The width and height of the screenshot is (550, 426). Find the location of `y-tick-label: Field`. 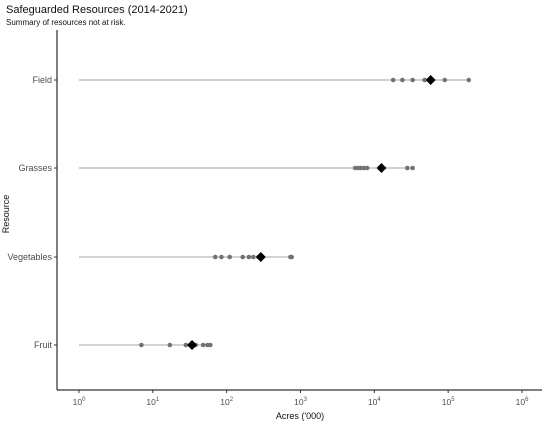

y-tick-label: Field is located at coordinates (42, 80).